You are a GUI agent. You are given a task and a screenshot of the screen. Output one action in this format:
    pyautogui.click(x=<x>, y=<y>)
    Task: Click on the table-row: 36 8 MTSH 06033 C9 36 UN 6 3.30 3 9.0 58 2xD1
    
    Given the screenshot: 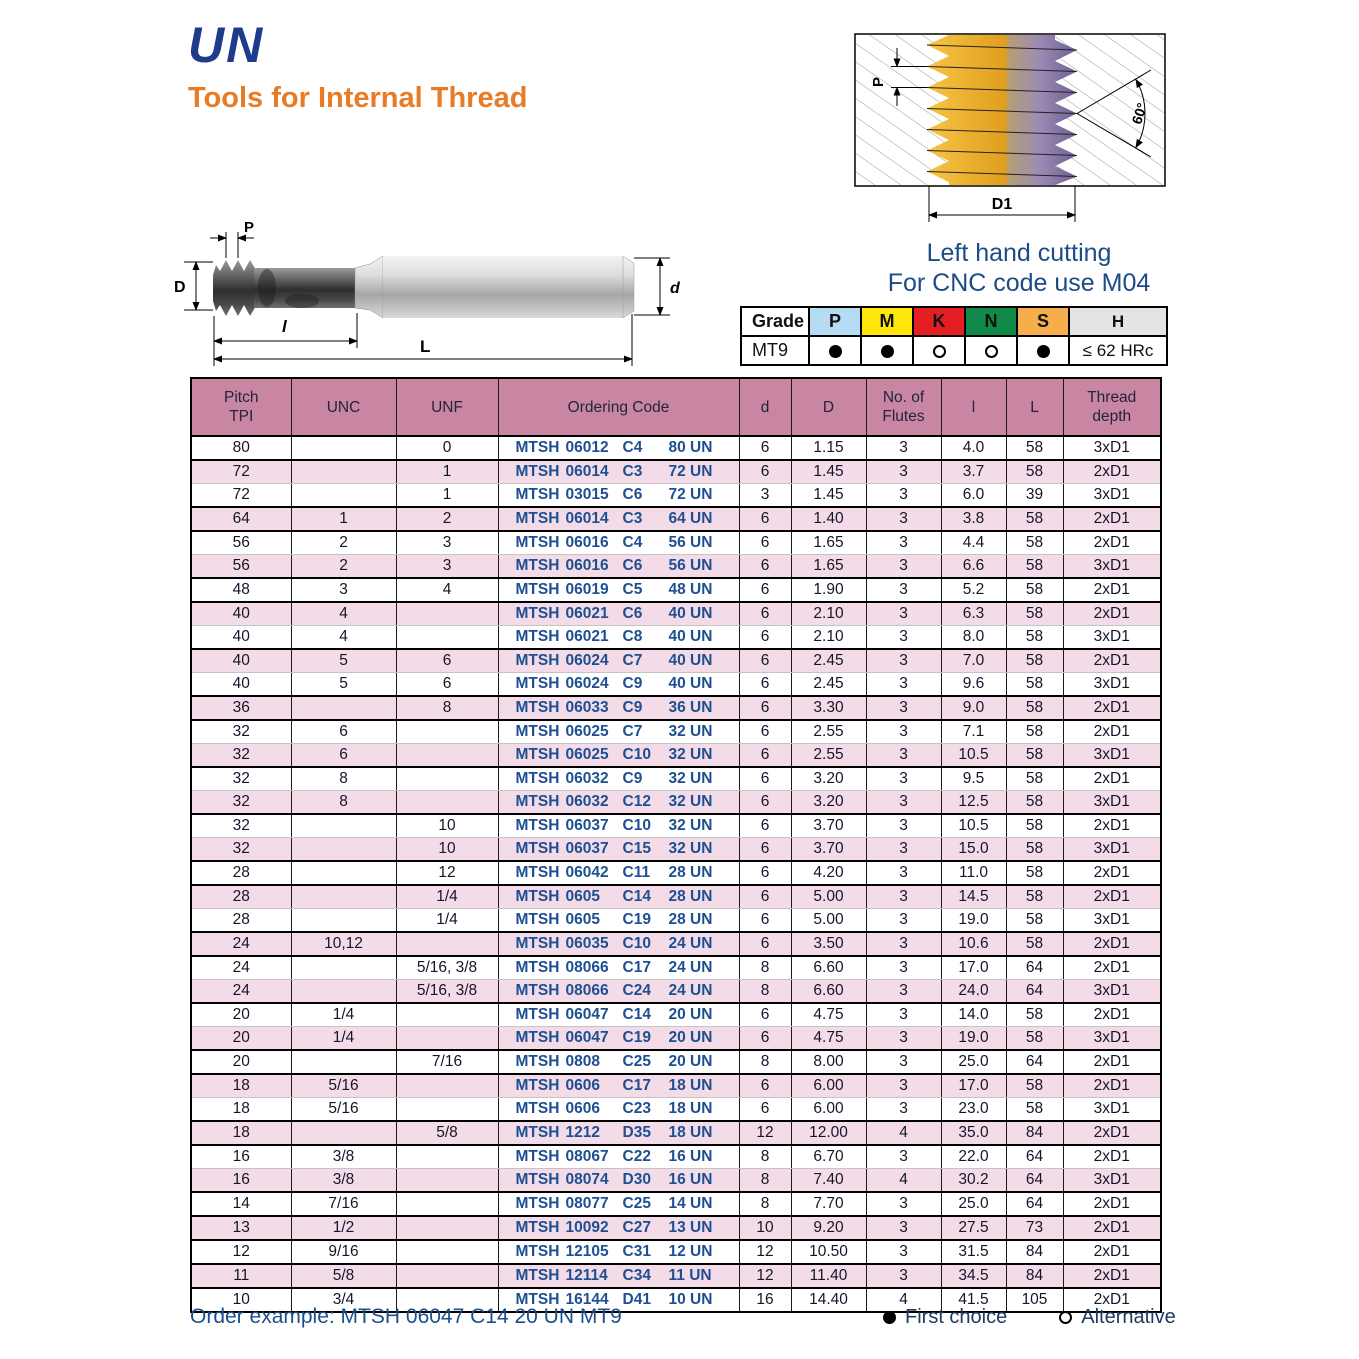 What is the action you would take?
    pyautogui.click(x=676, y=708)
    